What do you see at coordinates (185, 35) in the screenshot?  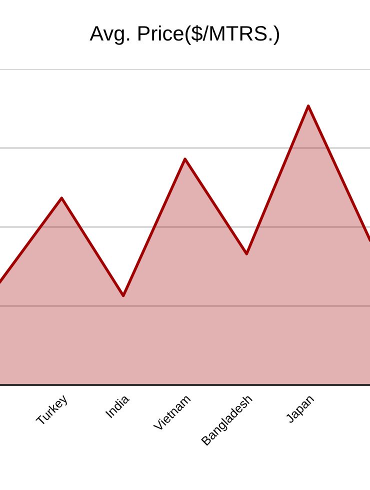 I see `chart-title: Avg. Price($/MTRS.)` at bounding box center [185, 35].